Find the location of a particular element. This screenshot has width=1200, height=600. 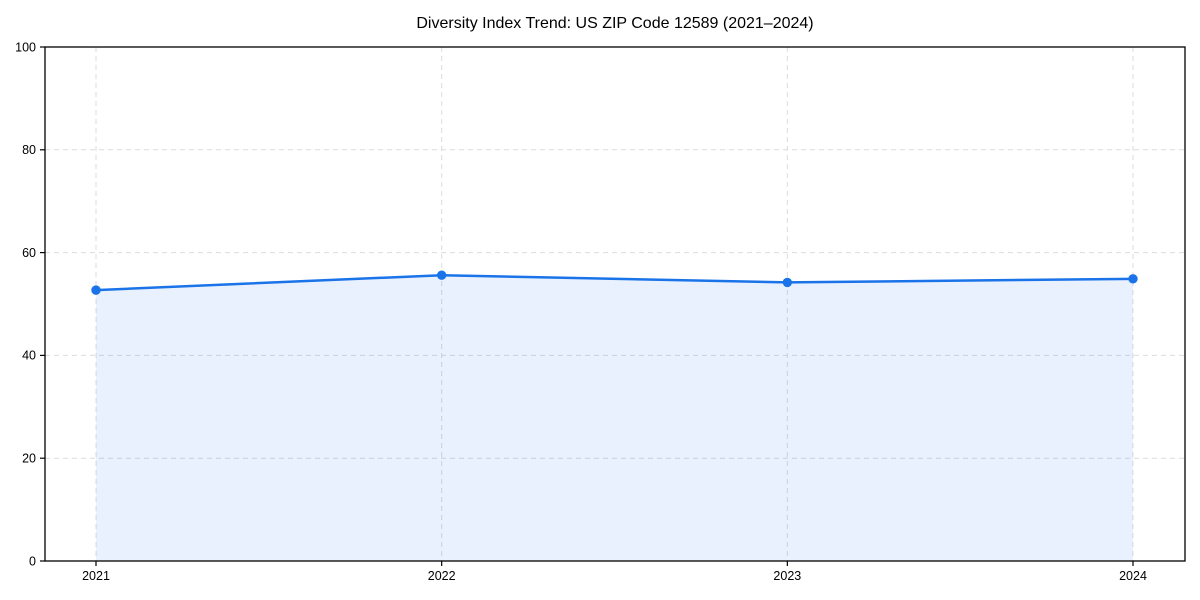

y-tick-label: 80 is located at coordinates (29, 150).